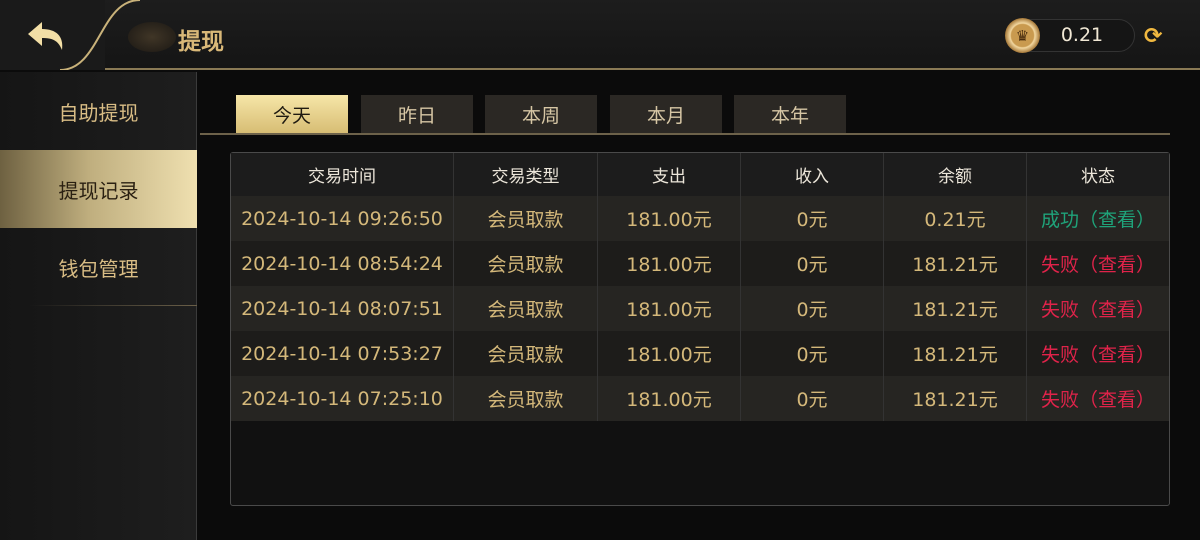 Image resolution: width=1200 pixels, height=540 pixels. What do you see at coordinates (152, 37) in the screenshot?
I see `chip-emblem-icon` at bounding box center [152, 37].